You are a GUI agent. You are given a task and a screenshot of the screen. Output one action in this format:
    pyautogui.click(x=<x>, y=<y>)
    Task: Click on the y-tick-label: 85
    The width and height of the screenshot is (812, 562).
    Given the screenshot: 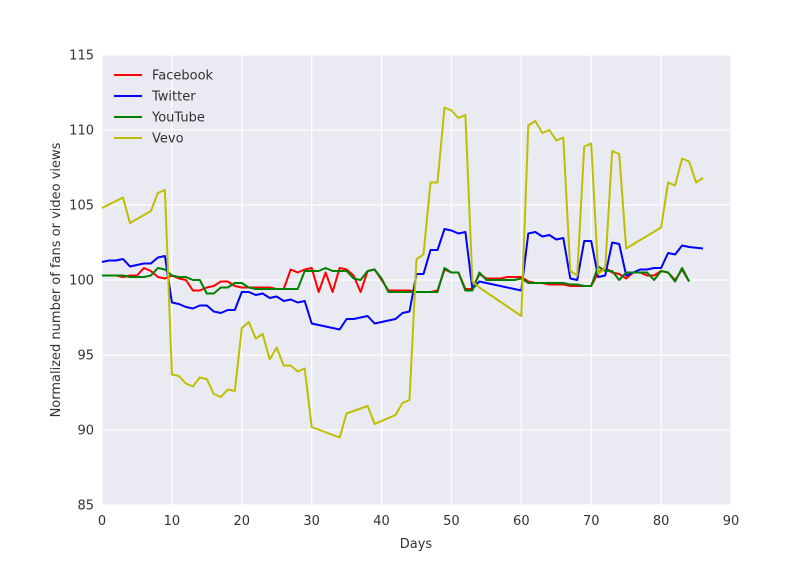 What is the action you would take?
    pyautogui.click(x=85, y=506)
    